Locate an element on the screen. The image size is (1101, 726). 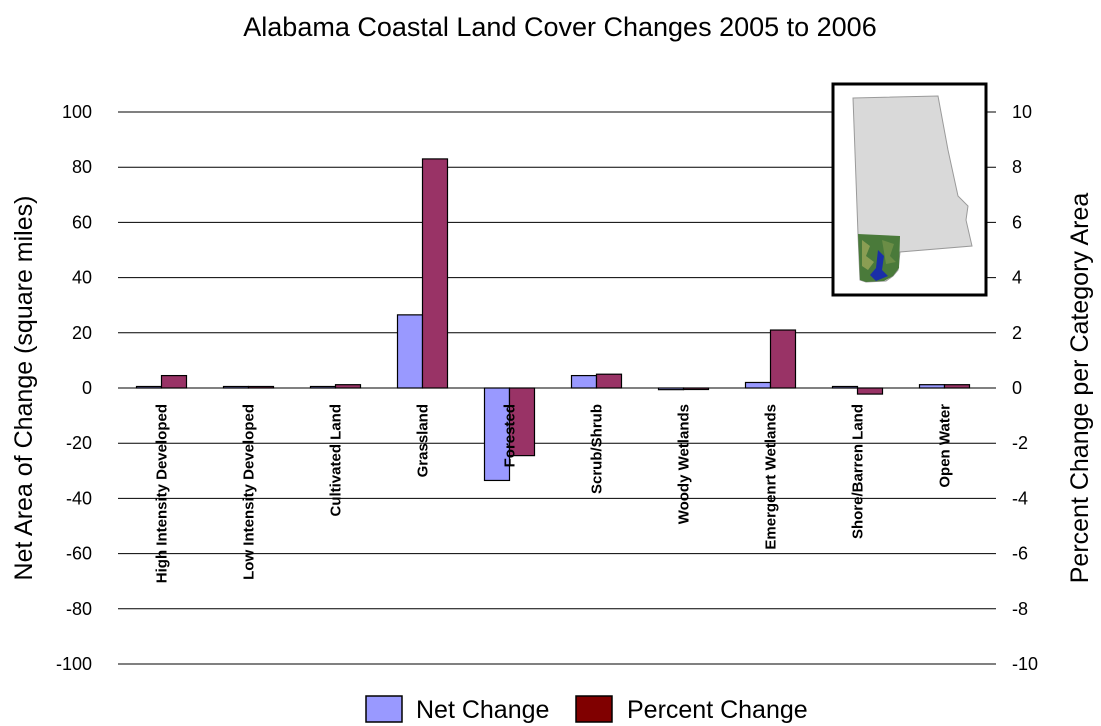
y2-tick-label: 4 is located at coordinates (1017, 278).